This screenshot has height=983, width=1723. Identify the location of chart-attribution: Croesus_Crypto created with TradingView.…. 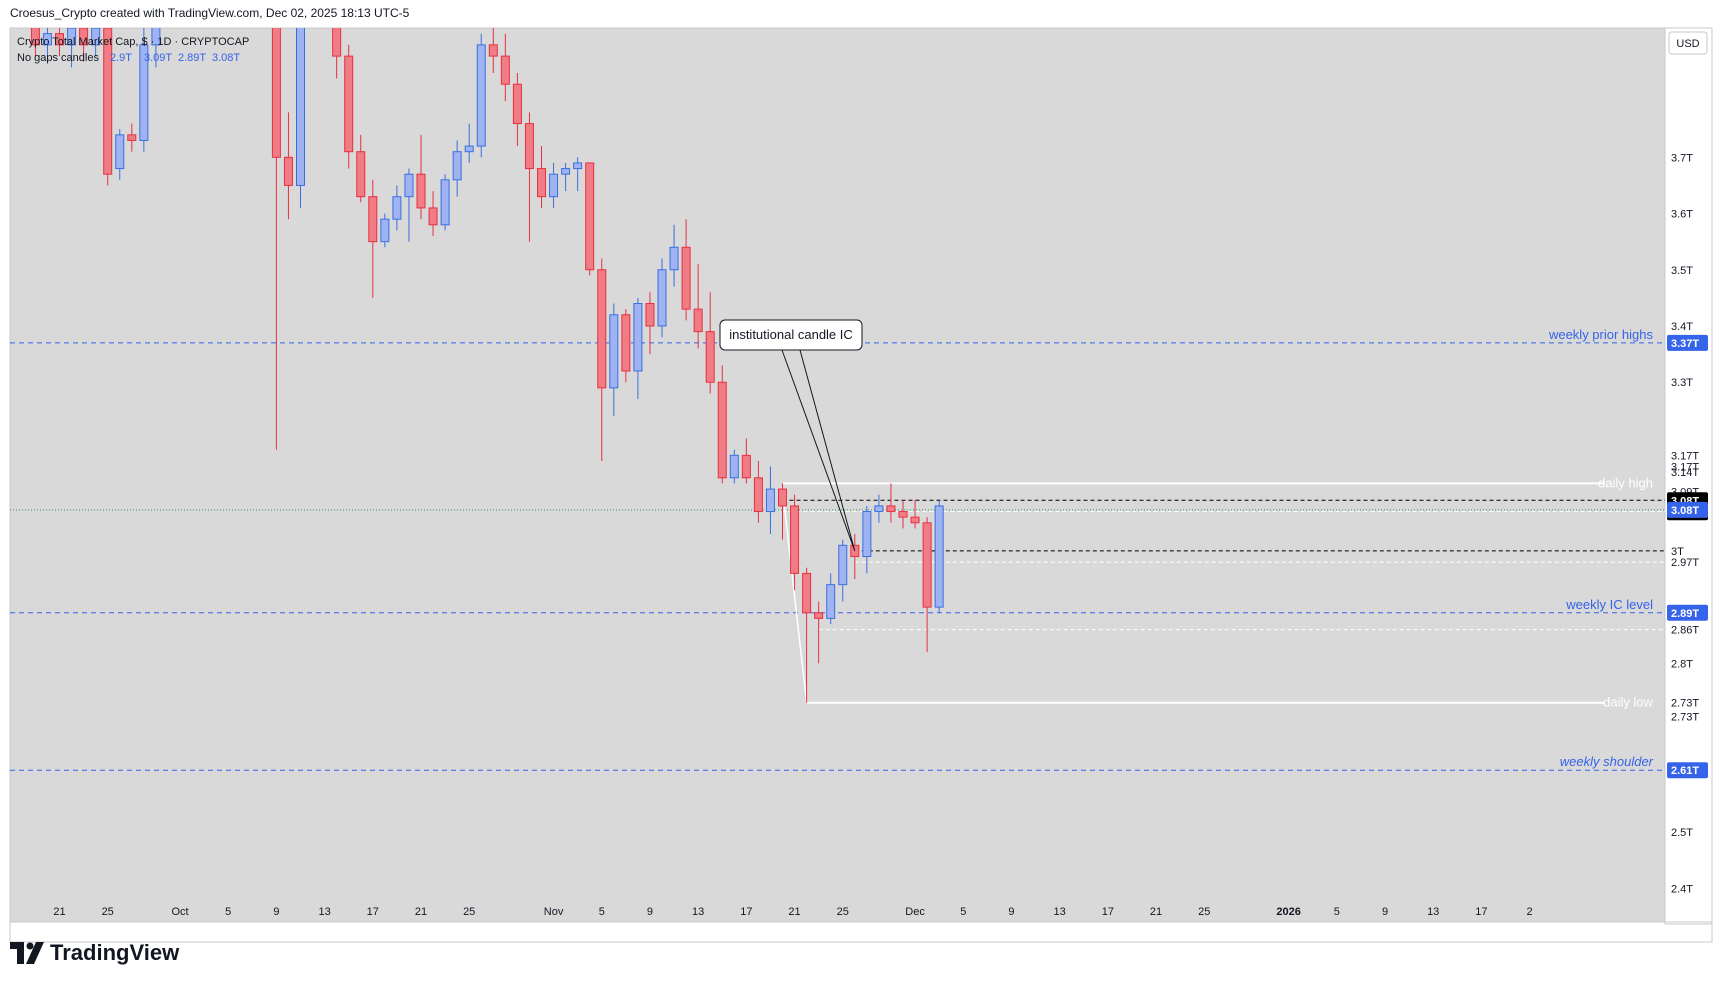
(210, 13).